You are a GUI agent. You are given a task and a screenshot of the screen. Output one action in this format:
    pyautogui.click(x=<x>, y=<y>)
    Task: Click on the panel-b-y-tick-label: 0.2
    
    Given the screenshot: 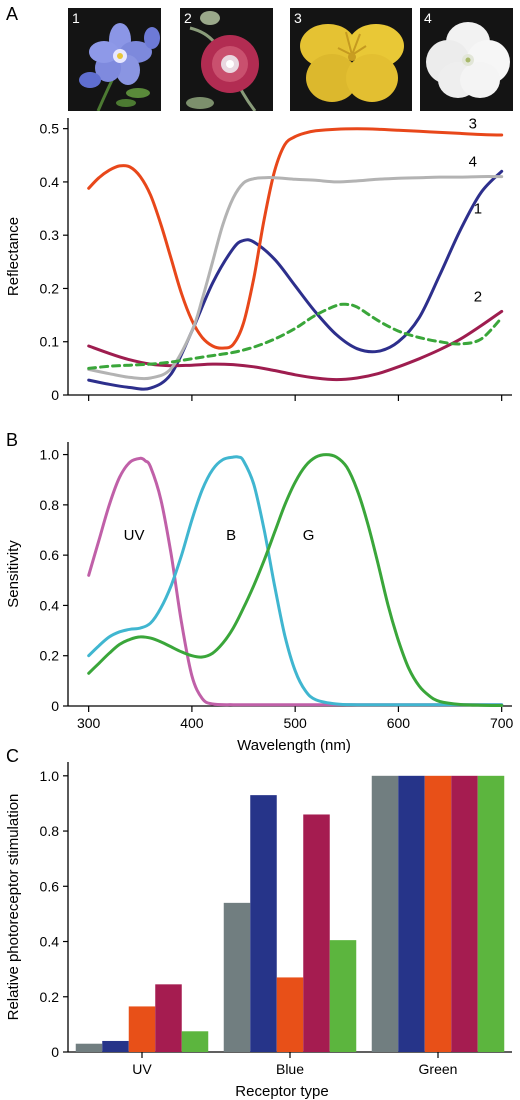 What is the action you would take?
    pyautogui.click(x=50, y=656)
    